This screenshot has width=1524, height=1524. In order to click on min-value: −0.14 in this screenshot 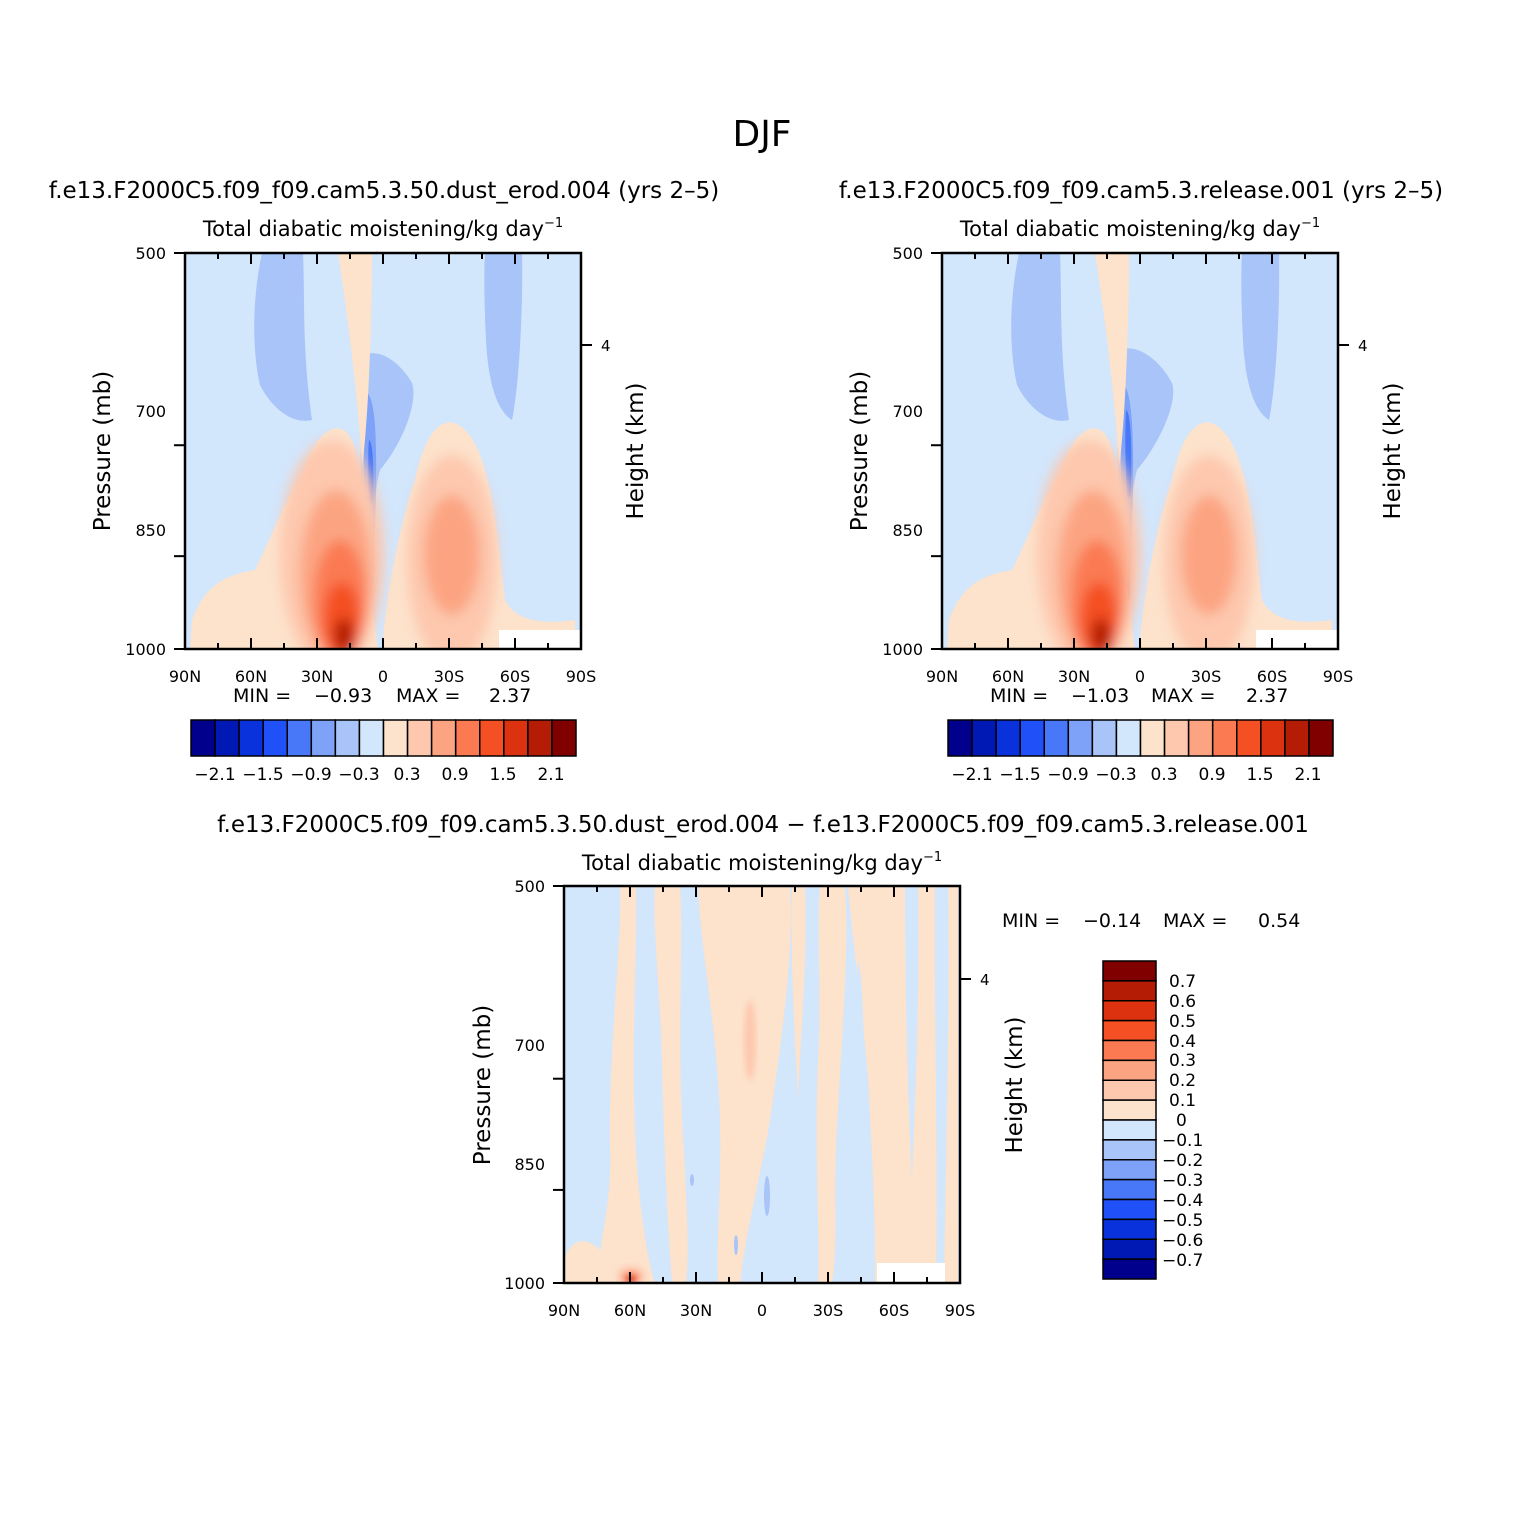, I will do `click(1112, 921)`.